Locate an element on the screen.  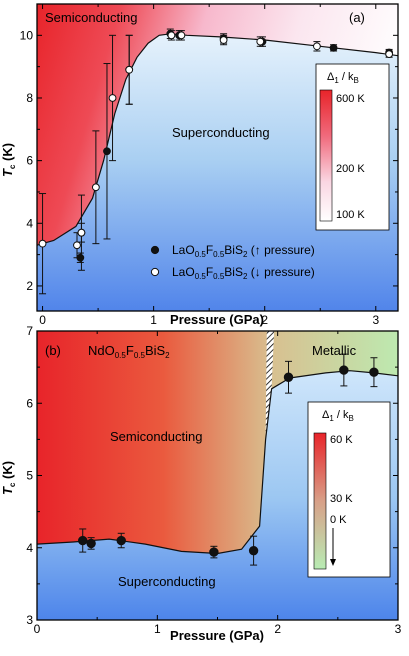
hatched-transition-region is located at coordinates (270, 385).